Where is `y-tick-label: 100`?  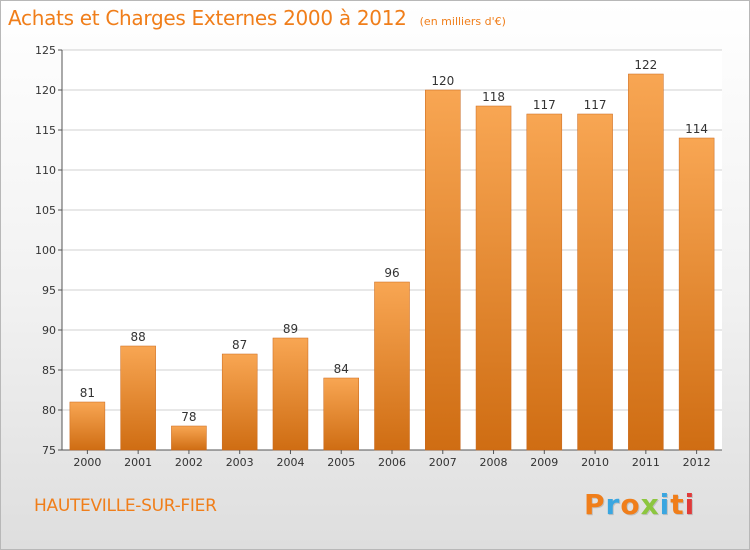 y-tick-label: 100 is located at coordinates (45, 250).